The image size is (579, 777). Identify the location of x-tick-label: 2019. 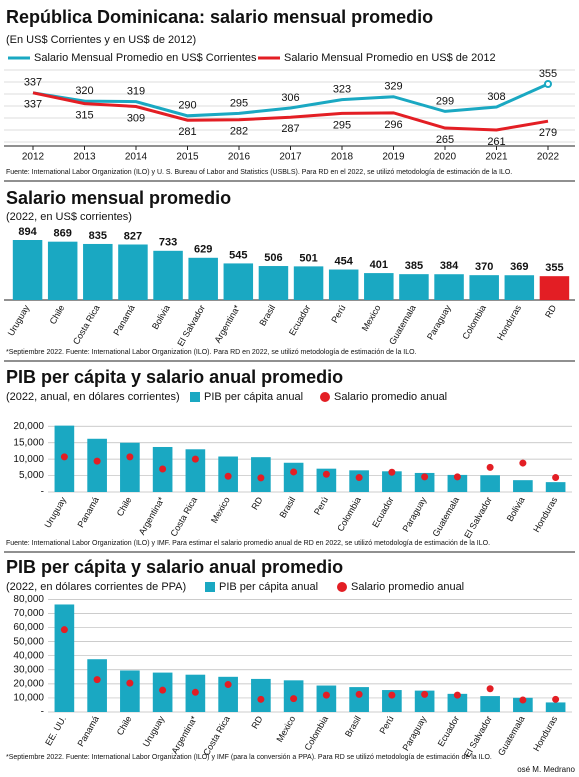
(393, 157).